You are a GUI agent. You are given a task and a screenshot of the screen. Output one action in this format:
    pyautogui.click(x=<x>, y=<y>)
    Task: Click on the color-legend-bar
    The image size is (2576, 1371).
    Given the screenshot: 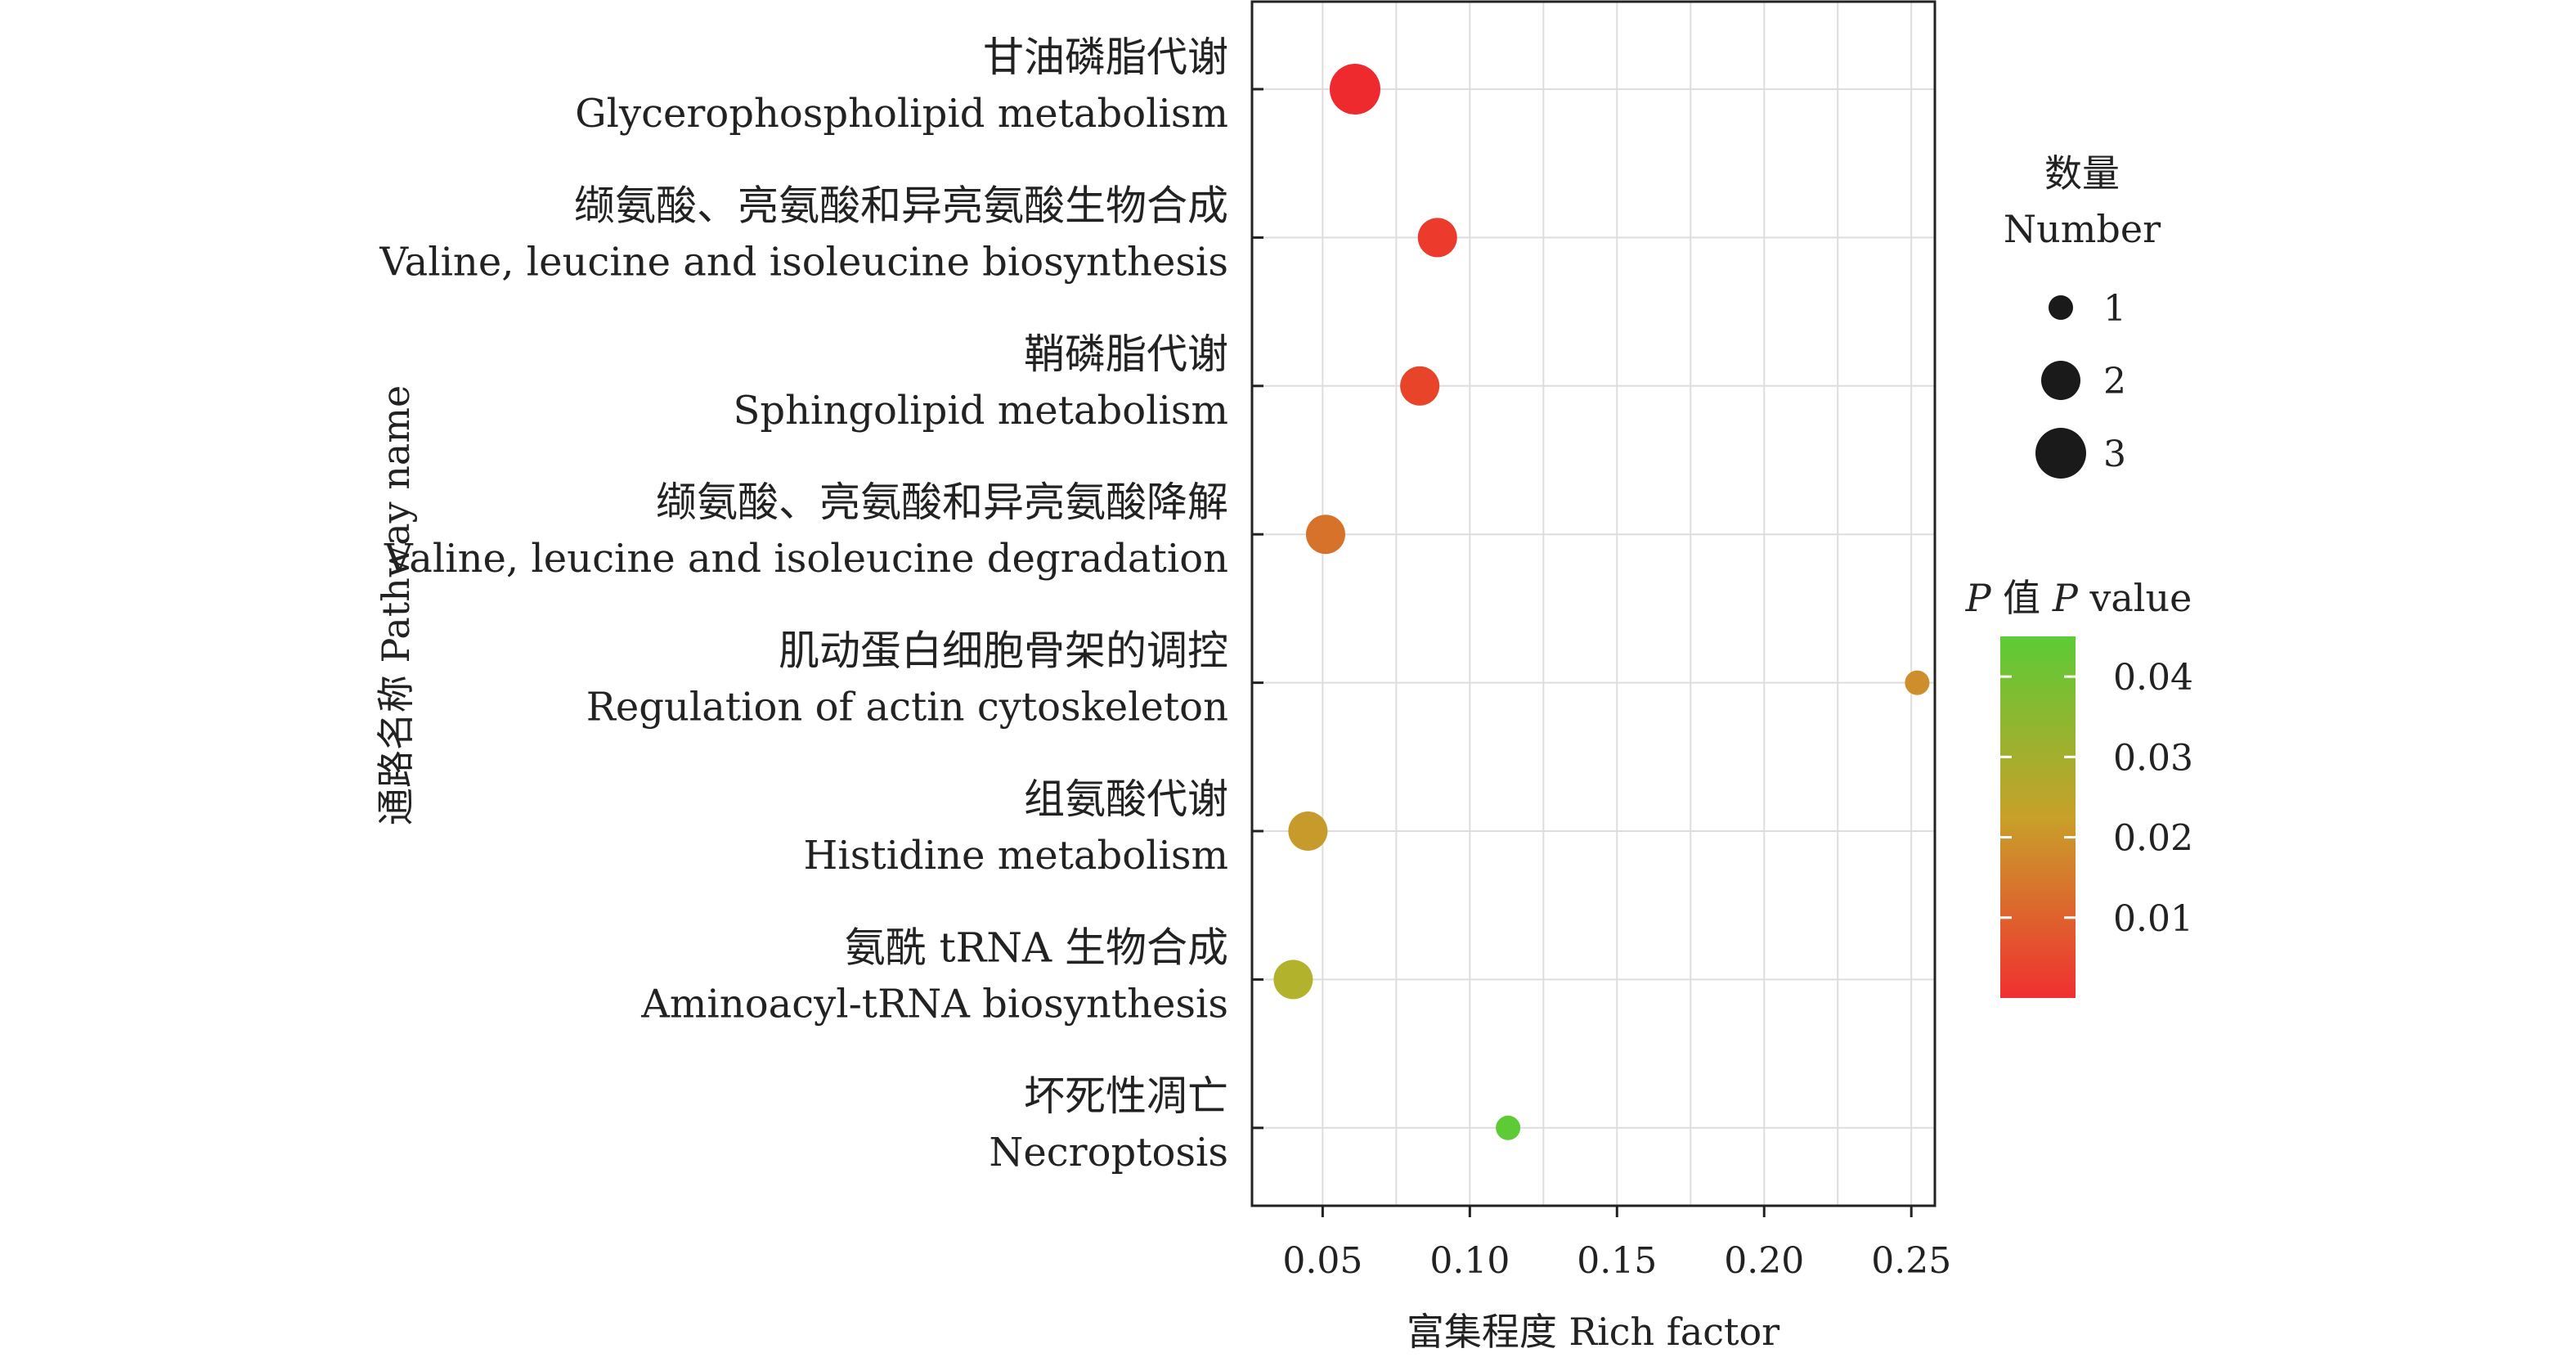 What is the action you would take?
    pyautogui.click(x=2038, y=817)
    